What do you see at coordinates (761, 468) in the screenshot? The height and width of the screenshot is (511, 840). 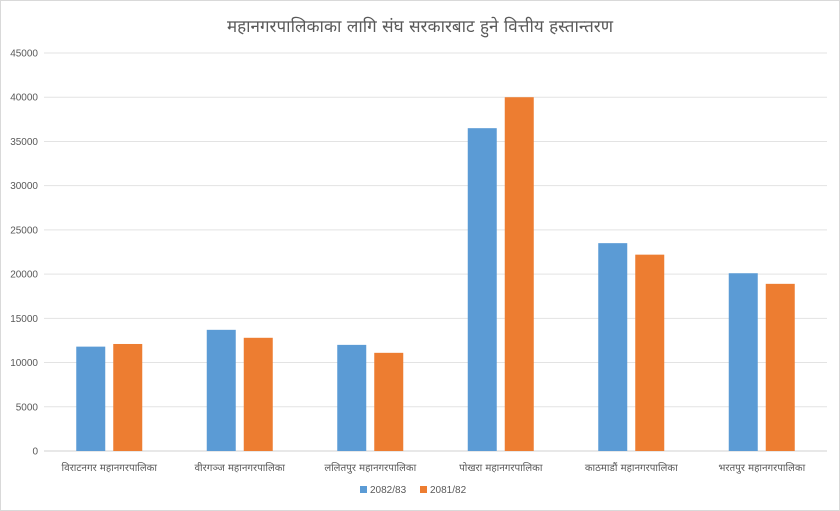 I see `x-category-label: भरतपुर महानगरपालिका` at bounding box center [761, 468].